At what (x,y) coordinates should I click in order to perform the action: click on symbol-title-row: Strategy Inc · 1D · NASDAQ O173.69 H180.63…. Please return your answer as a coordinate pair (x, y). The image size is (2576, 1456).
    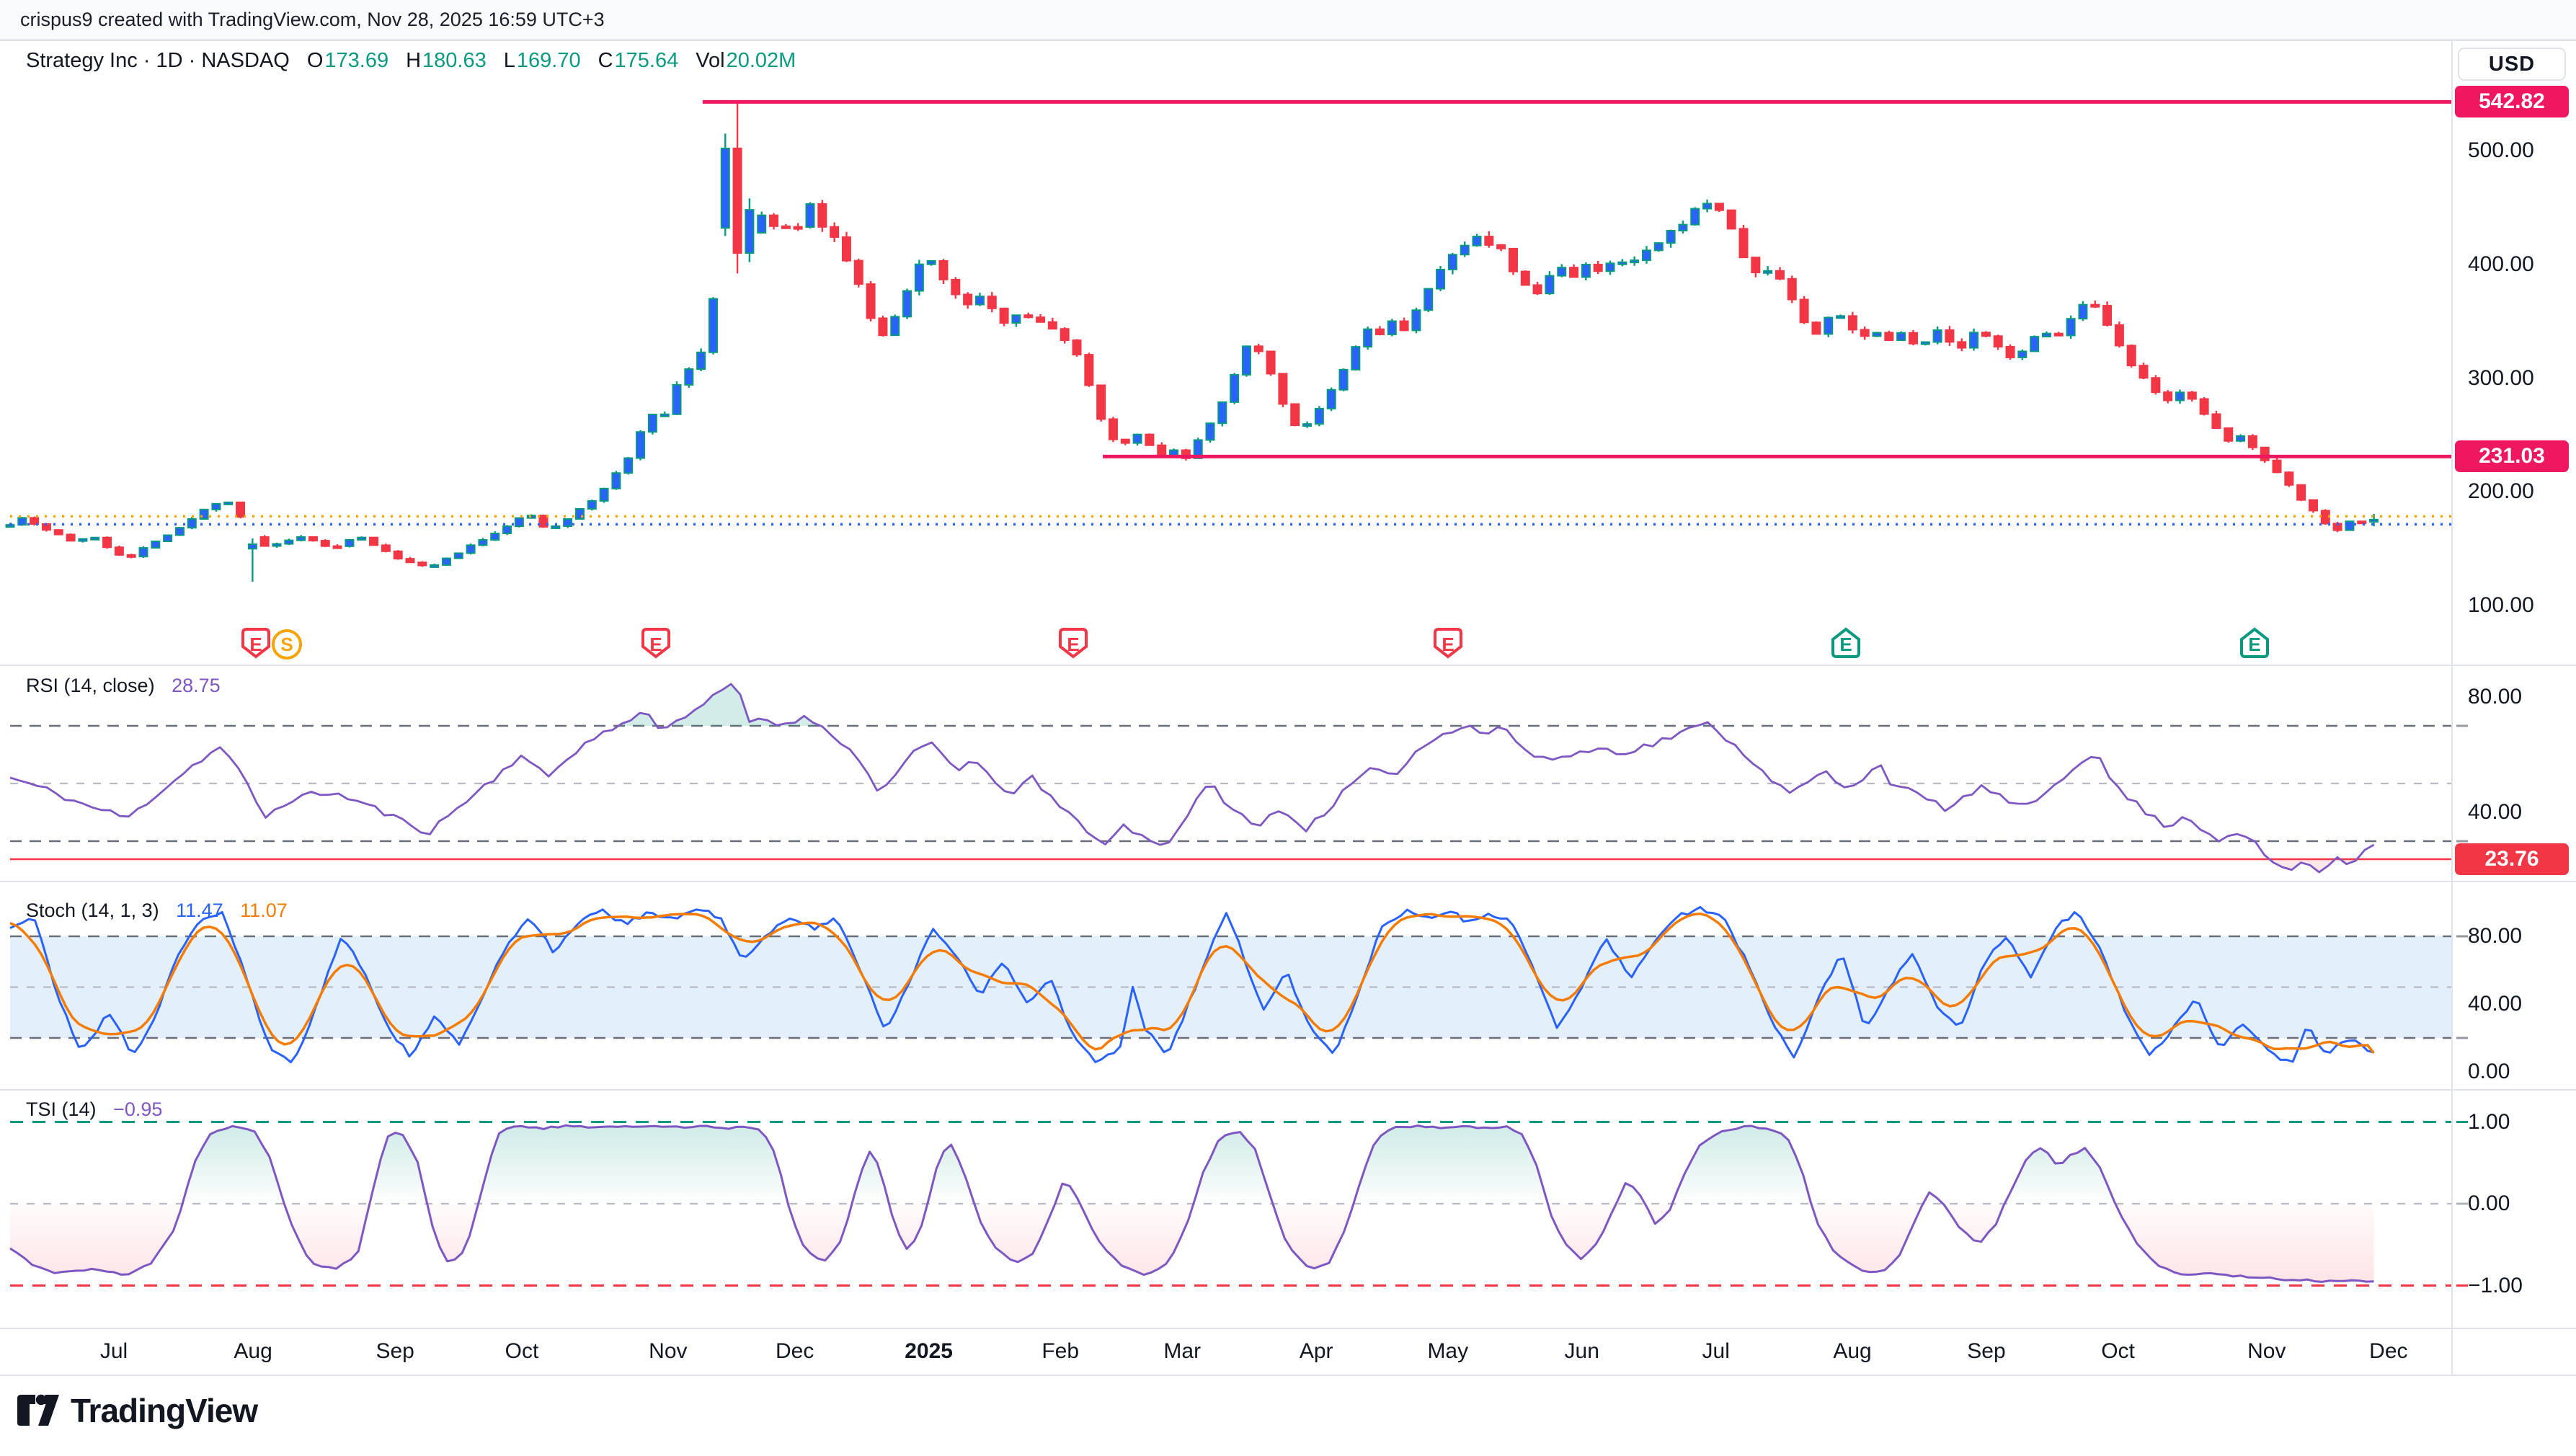
    Looking at the image, I should click on (411, 62).